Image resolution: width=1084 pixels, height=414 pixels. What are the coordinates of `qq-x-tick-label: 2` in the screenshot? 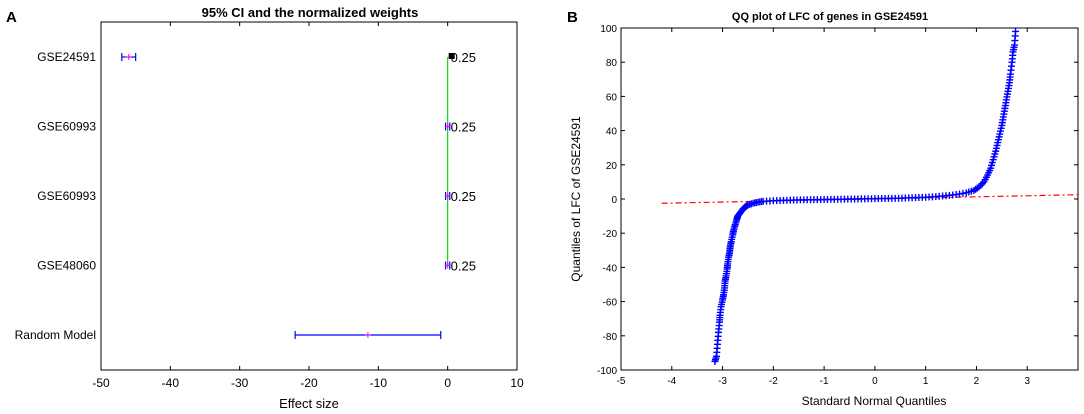 It's located at (977, 381).